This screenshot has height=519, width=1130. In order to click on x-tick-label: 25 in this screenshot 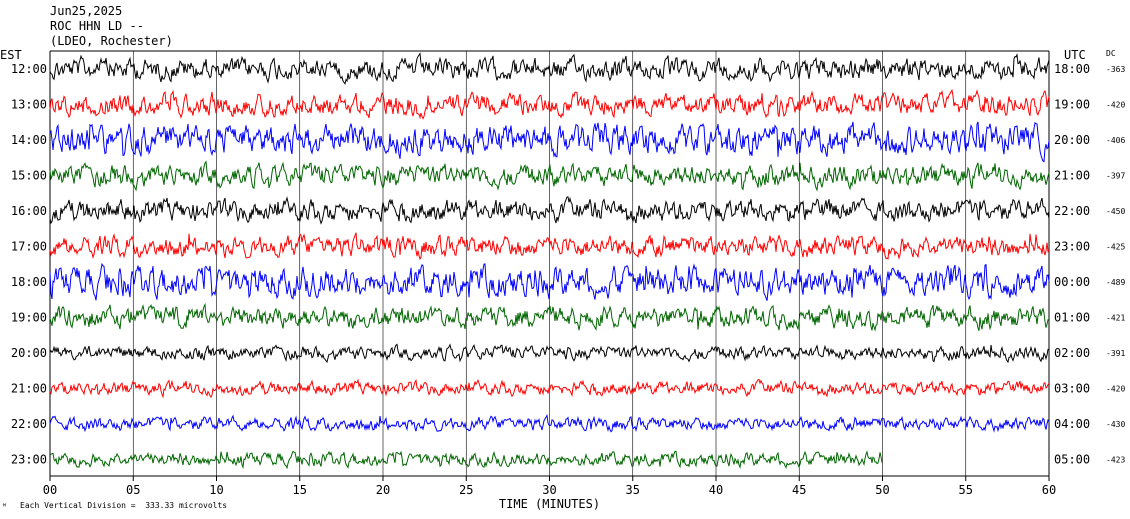, I will do `click(466, 490)`.